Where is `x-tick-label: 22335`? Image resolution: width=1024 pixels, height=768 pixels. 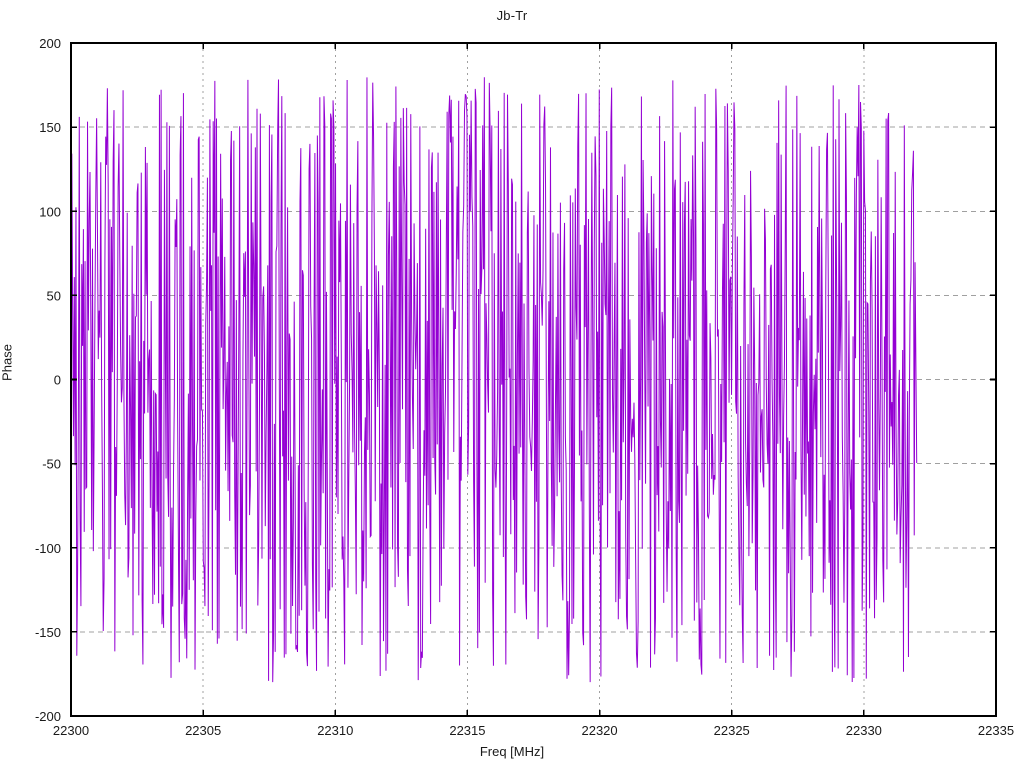 x-tick-label: 22335 is located at coordinates (996, 730).